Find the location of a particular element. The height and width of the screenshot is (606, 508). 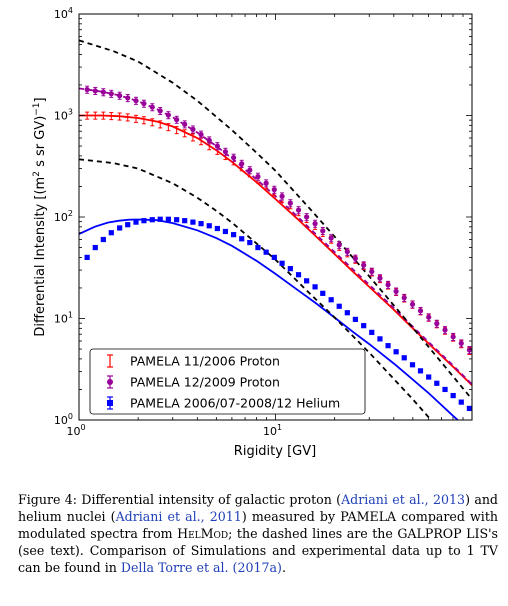

legend-label: PAMELA 12/2009 Proton is located at coordinates (205, 382).